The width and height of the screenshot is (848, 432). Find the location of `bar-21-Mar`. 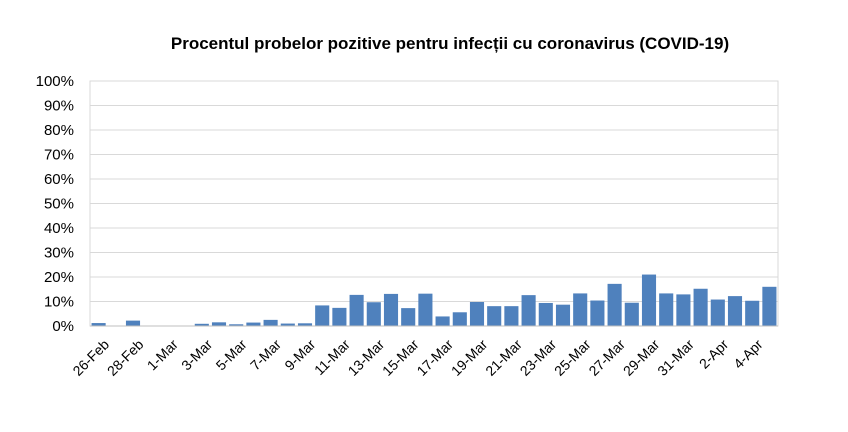

bar-21-Mar is located at coordinates (511, 316).